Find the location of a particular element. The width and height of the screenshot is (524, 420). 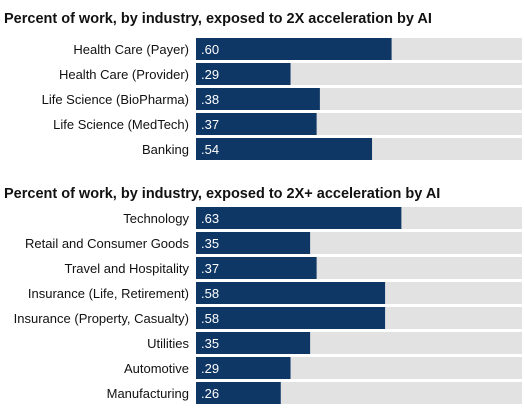

category-label: Retail and Consumer Goods is located at coordinates (107, 243).